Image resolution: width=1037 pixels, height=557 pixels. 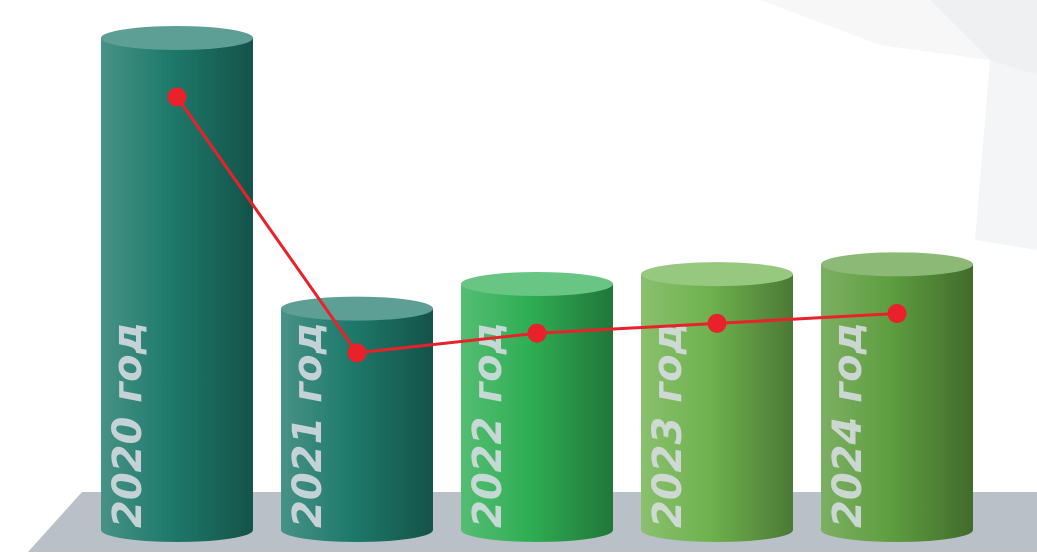 I want to click on bar-3: 2022 год, so click(x=537, y=407).